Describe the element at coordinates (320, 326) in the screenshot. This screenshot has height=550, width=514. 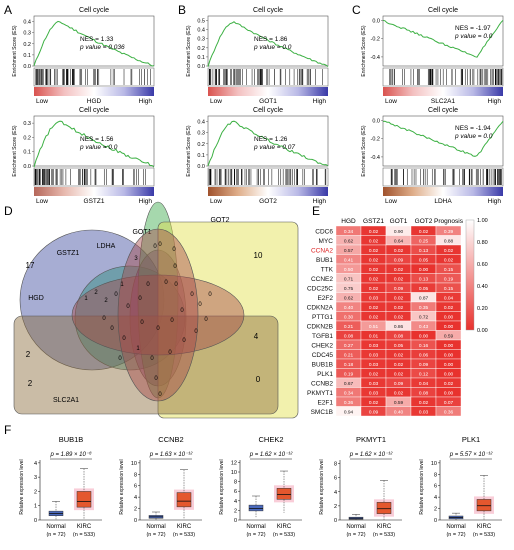
I see `heatmap-row-label: CDKN2B` at that location.